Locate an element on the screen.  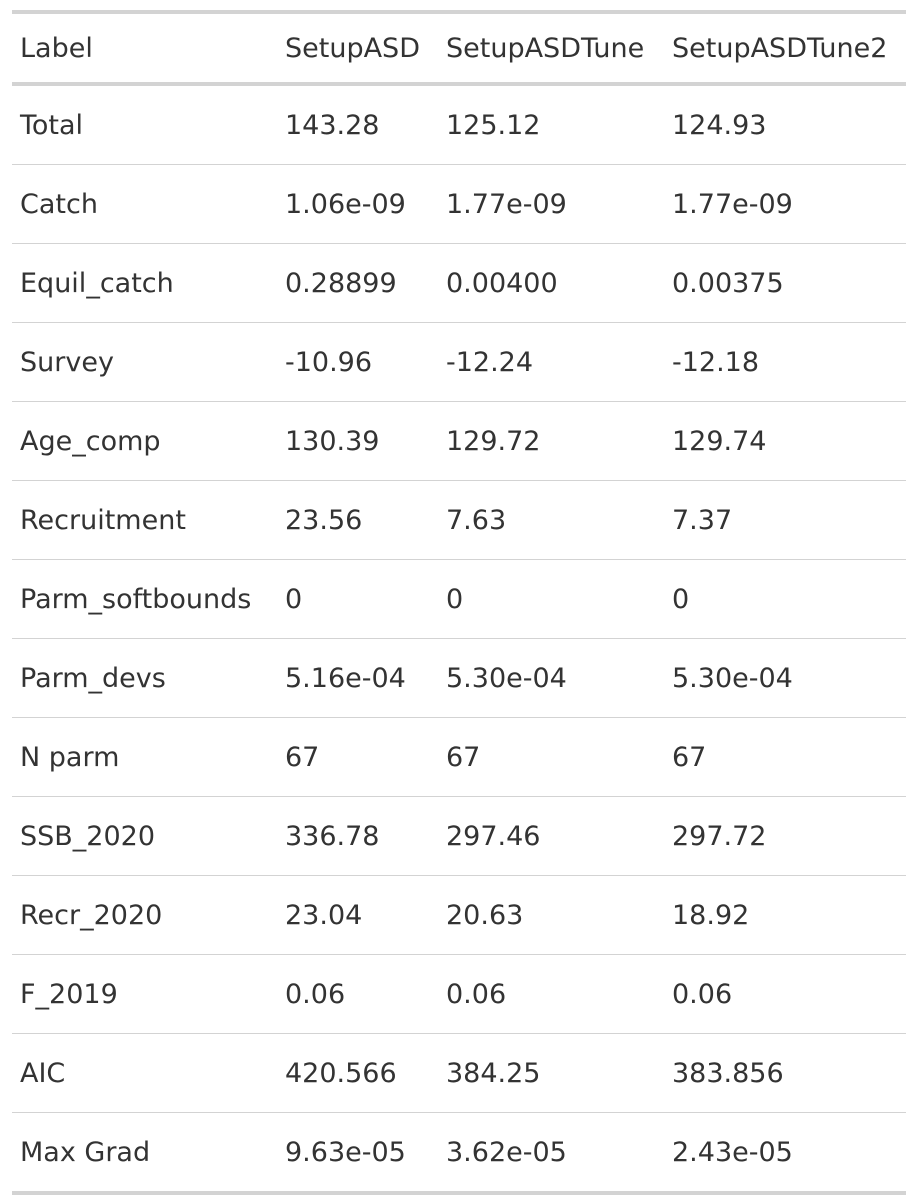
table-row: Survey -10.96 -12.24 -12.18 is located at coordinates (459, 362).